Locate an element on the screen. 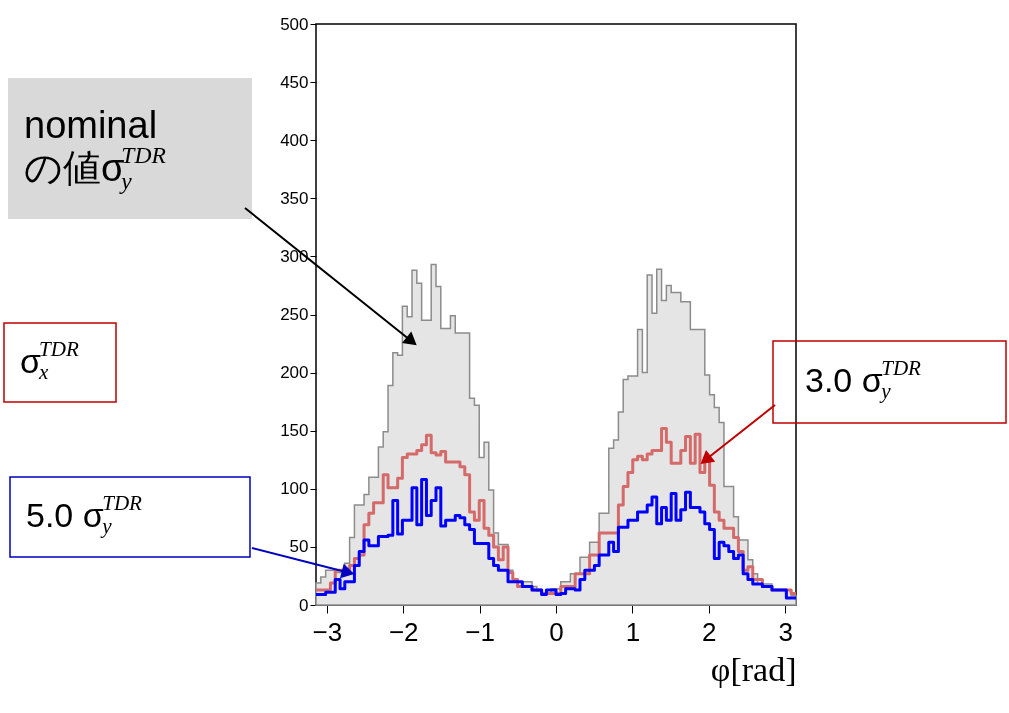  y-tick-label: 50 is located at coordinates (299, 547).